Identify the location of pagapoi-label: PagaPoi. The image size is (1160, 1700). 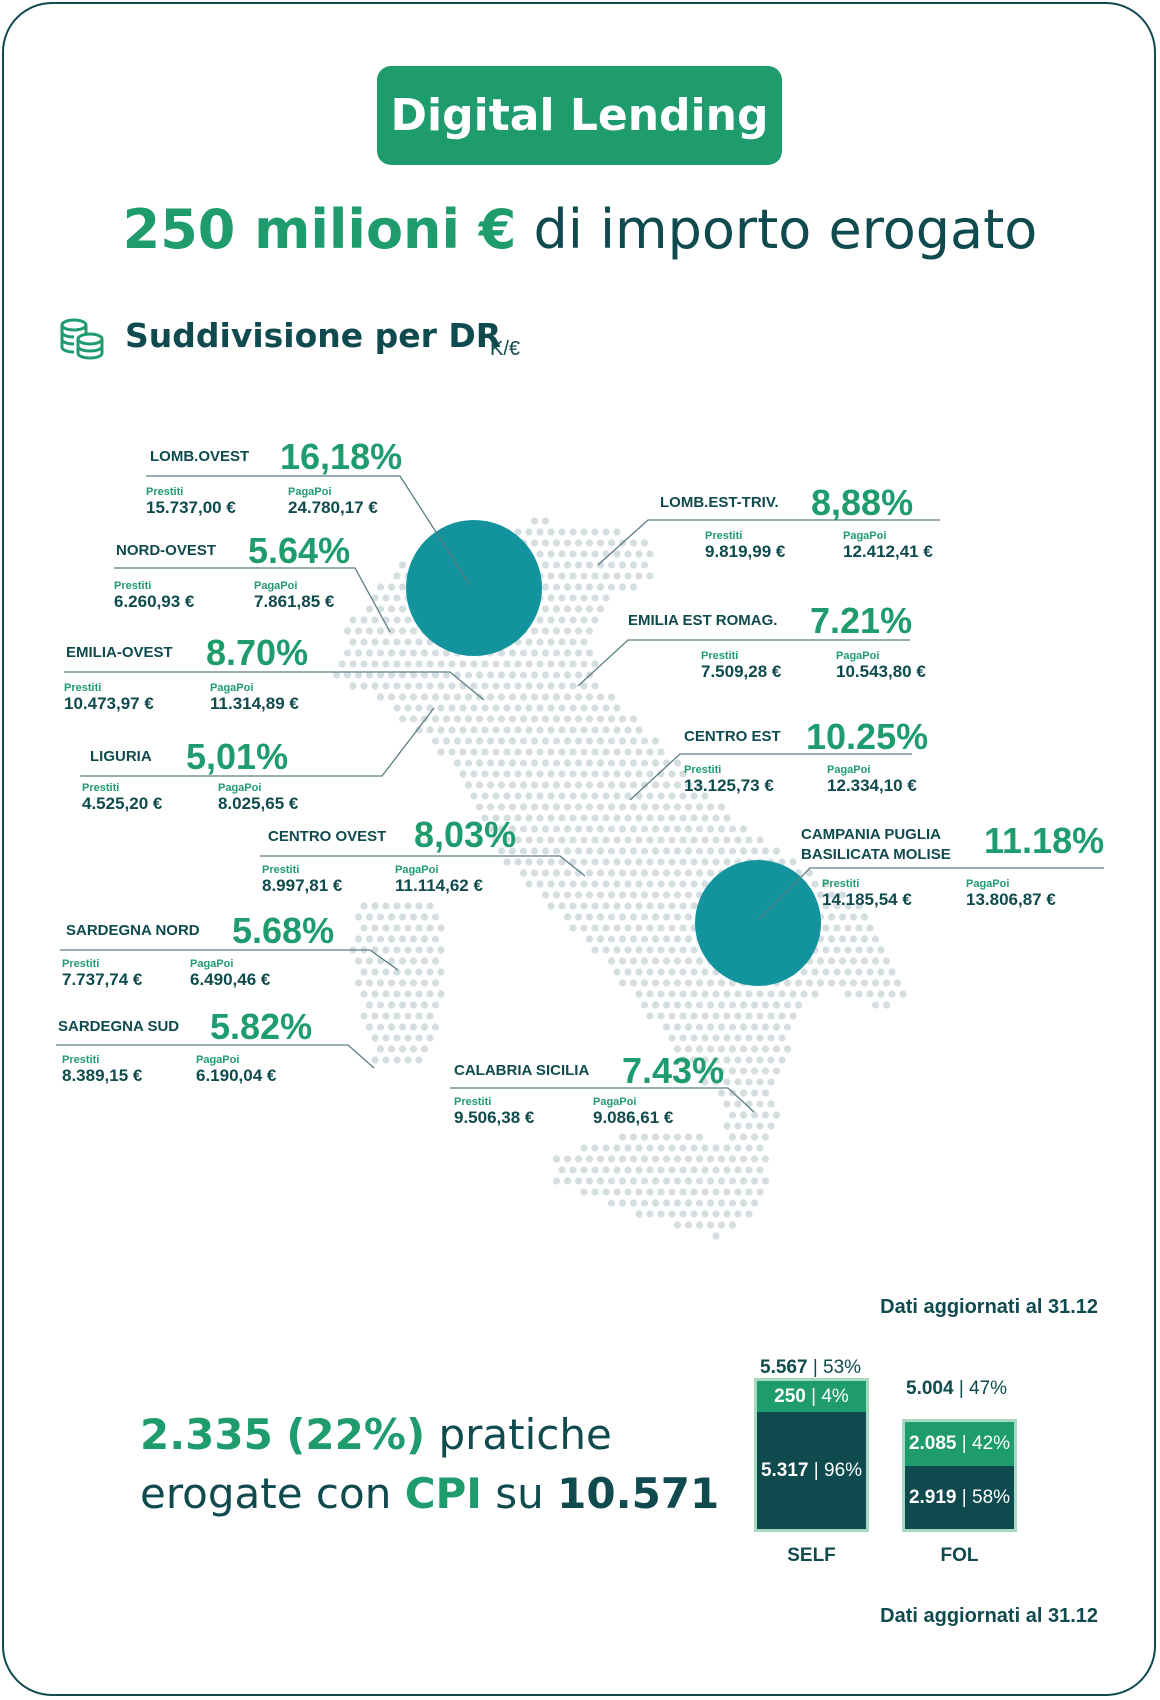
(212, 964).